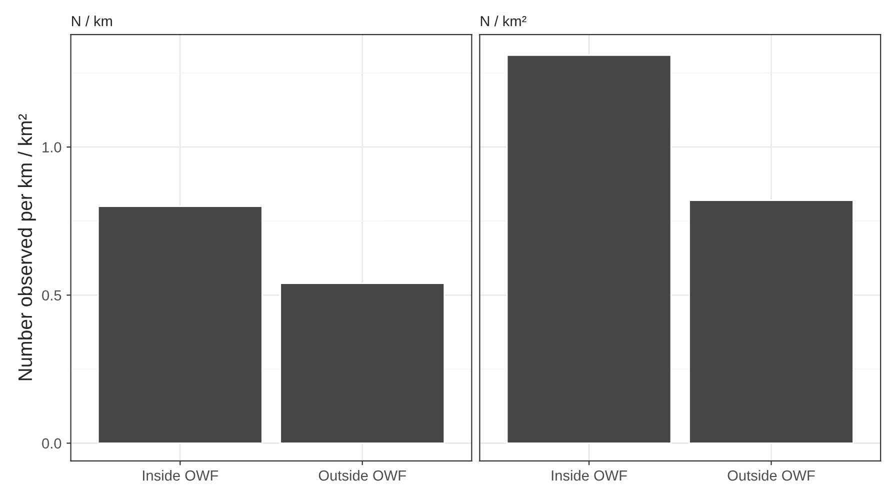 The height and width of the screenshot is (493, 885). What do you see at coordinates (52, 295) in the screenshot?
I see `y-tick-label: 0.5` at bounding box center [52, 295].